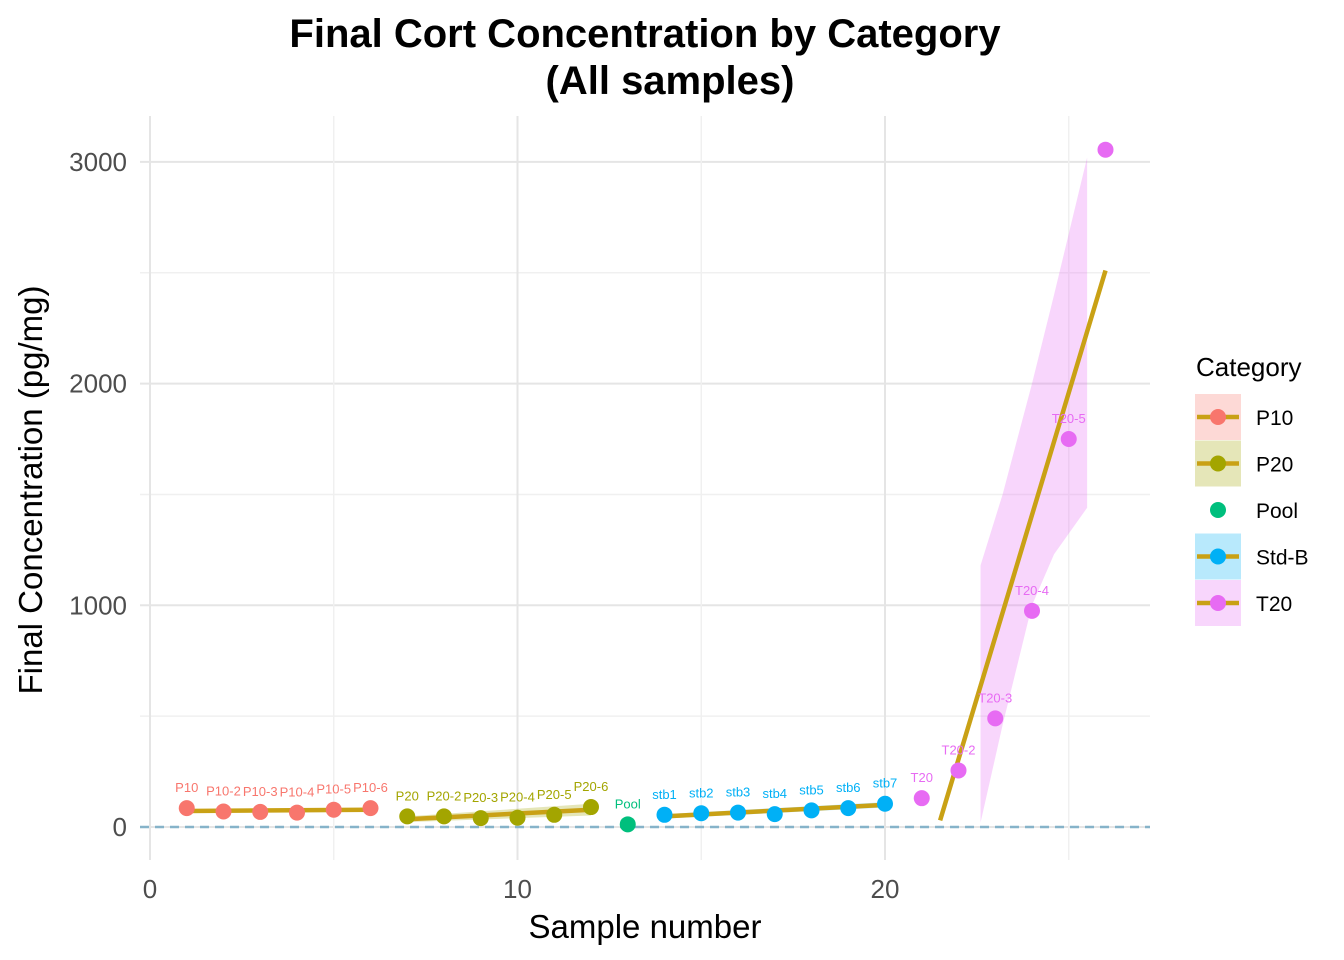  What do you see at coordinates (628, 803) in the screenshot?
I see `point-label: Pool` at bounding box center [628, 803].